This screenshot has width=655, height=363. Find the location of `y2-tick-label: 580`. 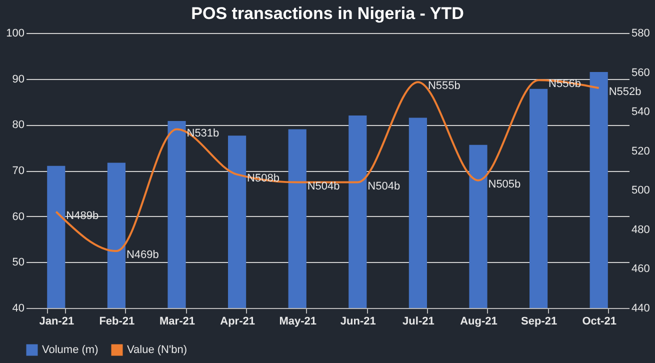

y2-tick-label: 580 is located at coordinates (641, 34).